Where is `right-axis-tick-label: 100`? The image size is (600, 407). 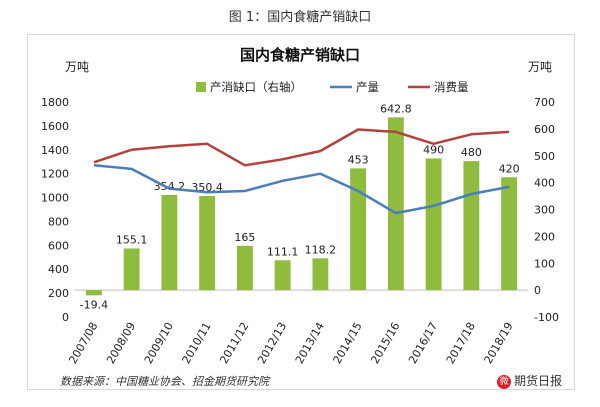
right-axis-tick-label: 100 is located at coordinates (544, 263).